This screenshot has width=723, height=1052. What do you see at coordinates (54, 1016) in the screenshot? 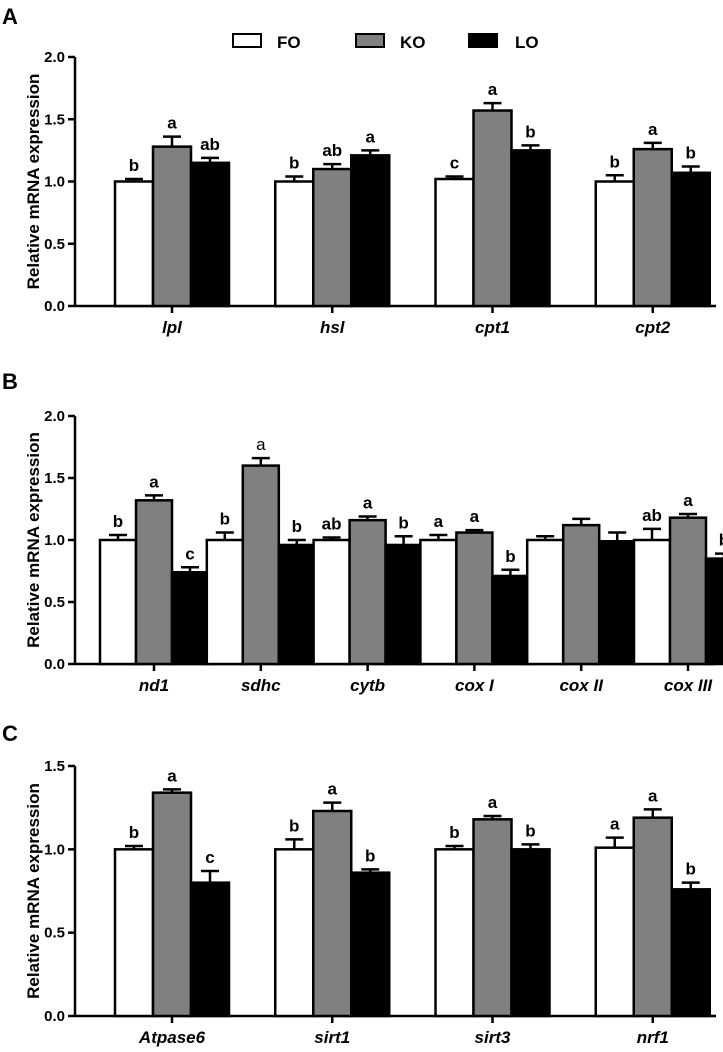
I see `y-tick-label-c: 0.0` at bounding box center [54, 1016].